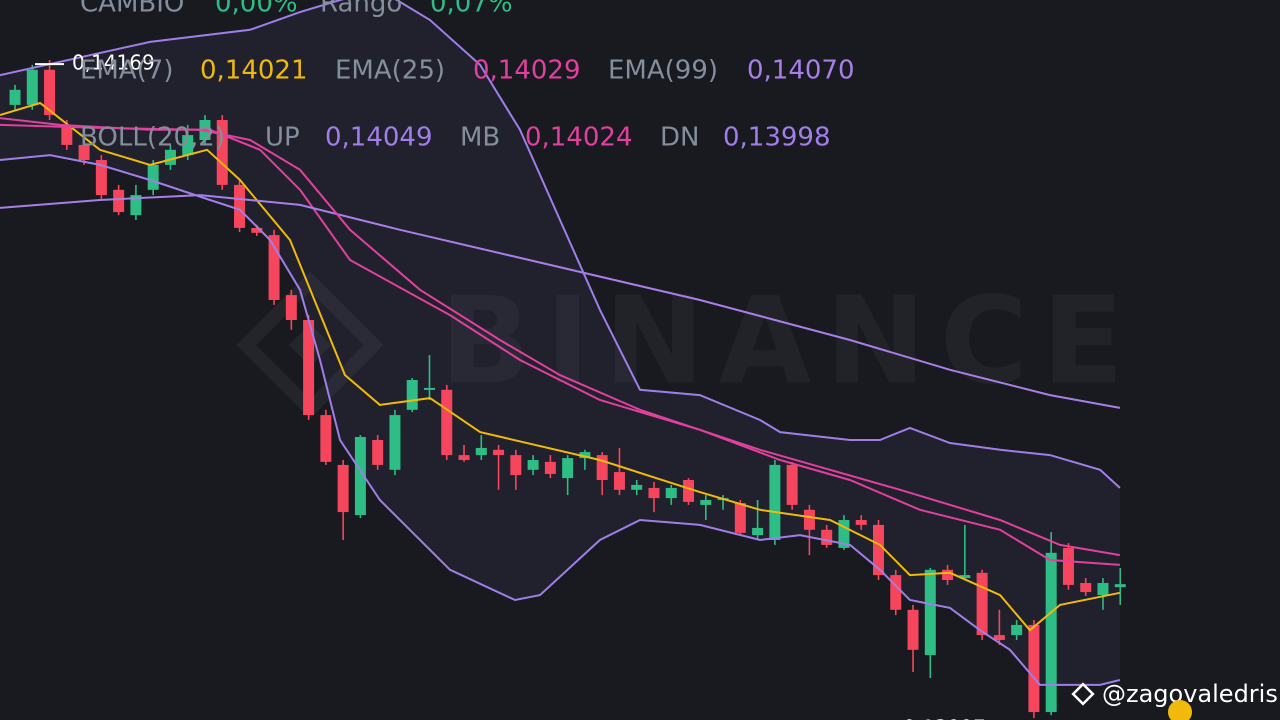 This screenshot has width=1280, height=720. Describe the element at coordinates (944, 718) in the screenshot. I see `min-marker-label: 0,13997` at that location.